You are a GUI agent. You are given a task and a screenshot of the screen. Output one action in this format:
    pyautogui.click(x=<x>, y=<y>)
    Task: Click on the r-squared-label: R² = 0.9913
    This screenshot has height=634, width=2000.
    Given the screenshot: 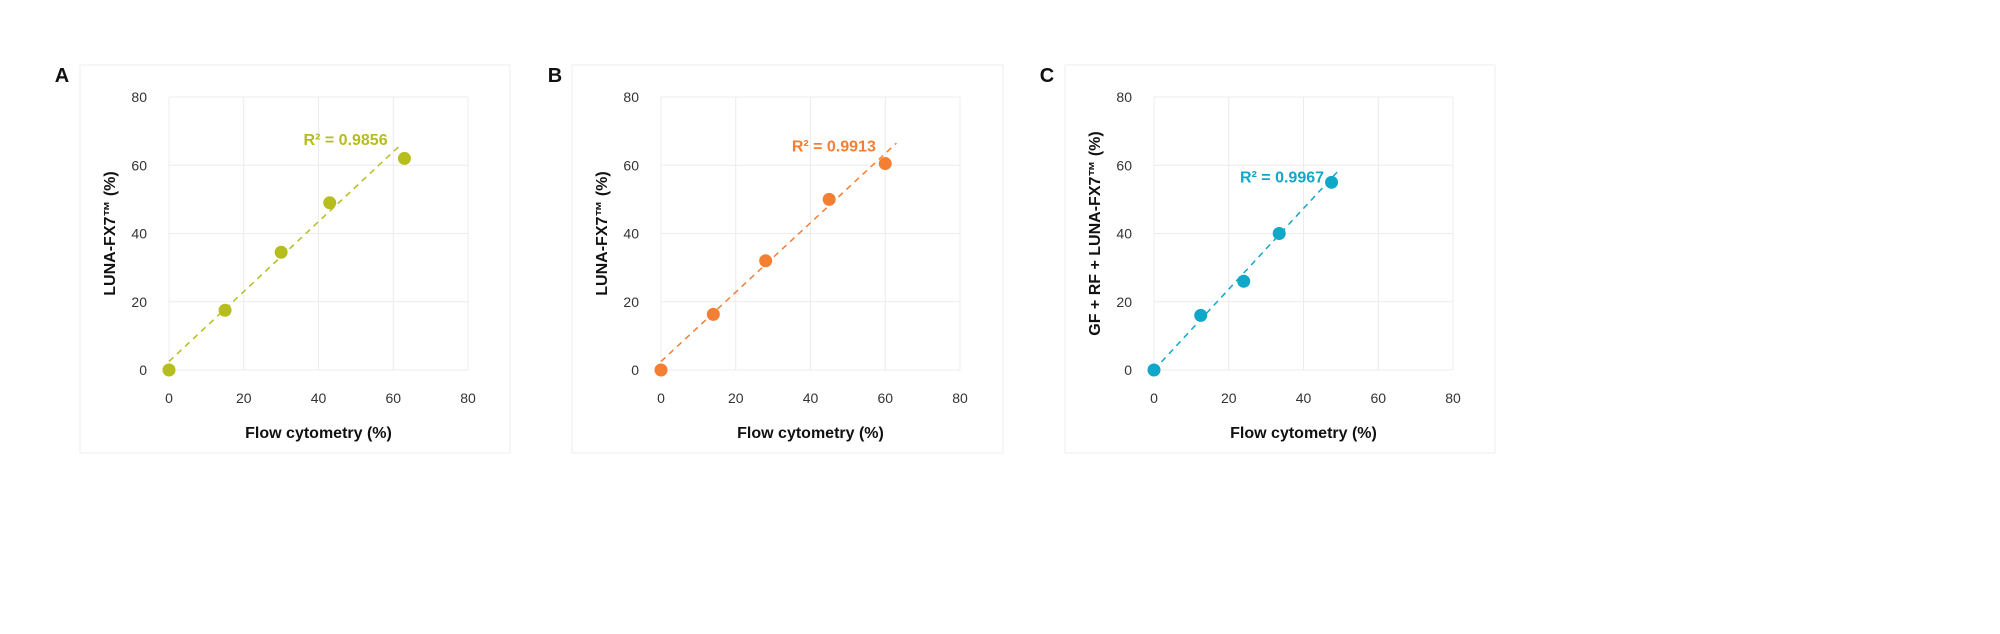 What is the action you would take?
    pyautogui.click(x=834, y=147)
    